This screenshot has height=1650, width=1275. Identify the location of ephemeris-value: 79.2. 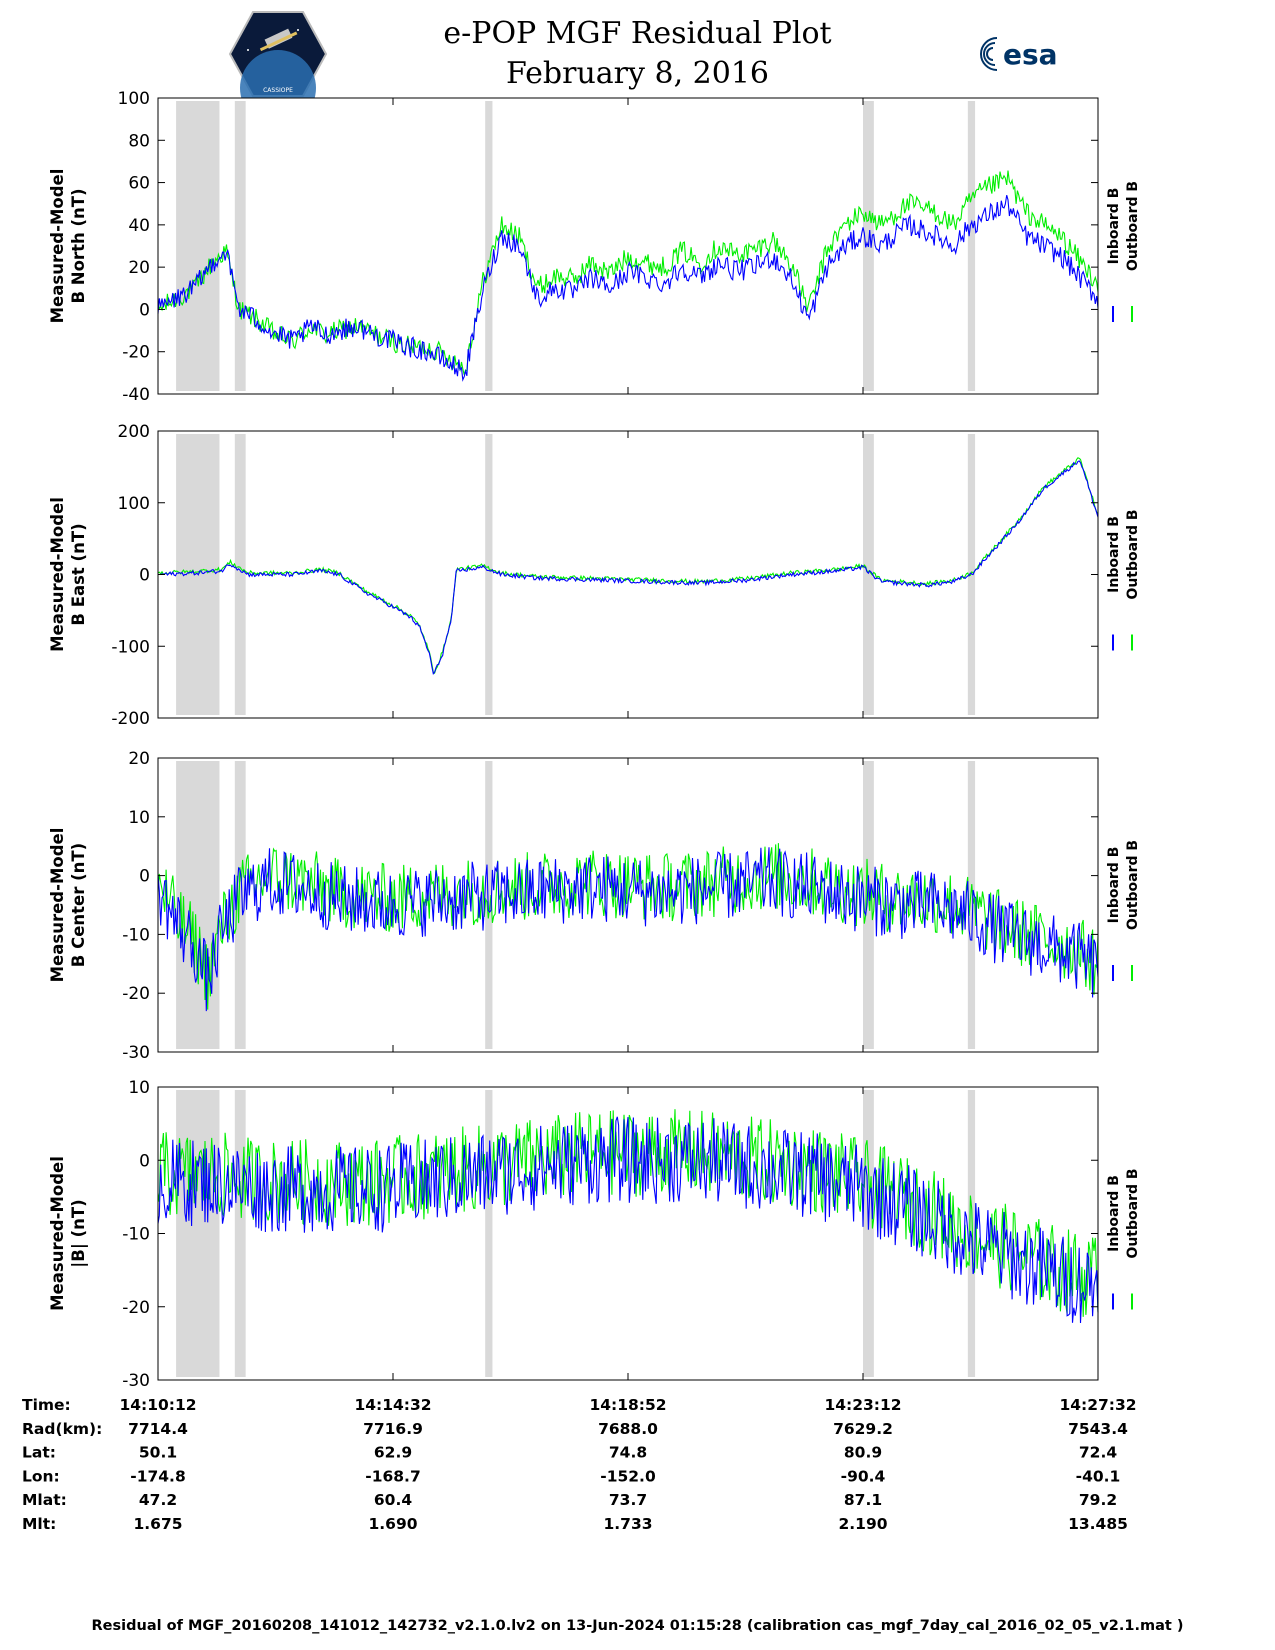
(1098, 1500).